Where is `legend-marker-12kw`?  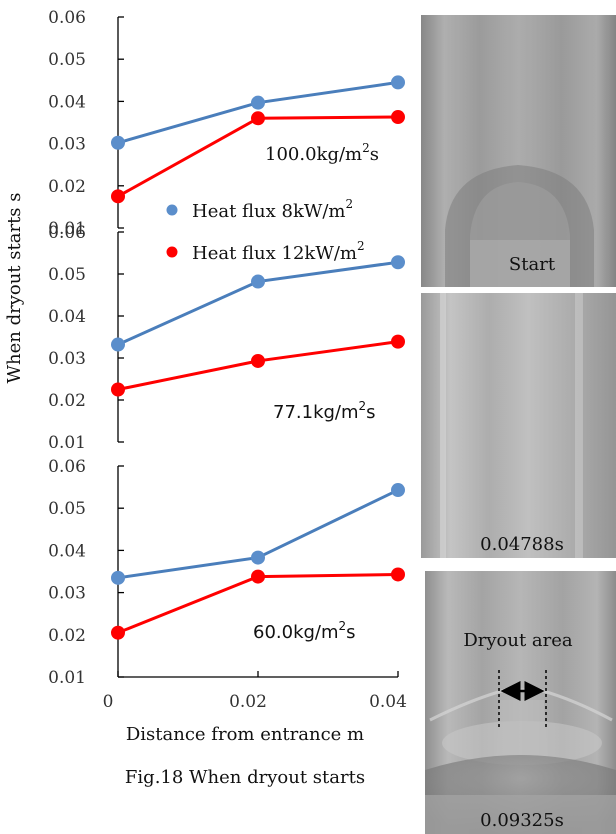 legend-marker-12kw is located at coordinates (172, 252).